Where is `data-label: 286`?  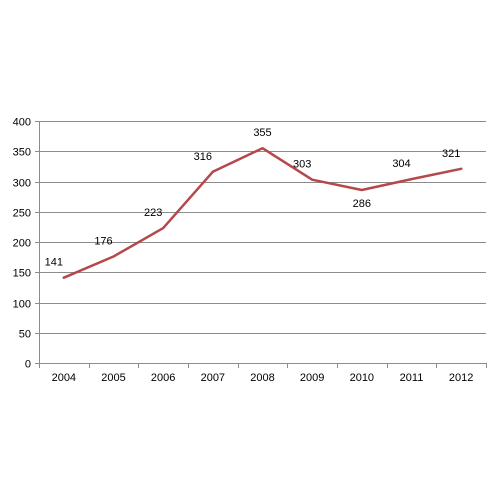 data-label: 286 is located at coordinates (362, 204).